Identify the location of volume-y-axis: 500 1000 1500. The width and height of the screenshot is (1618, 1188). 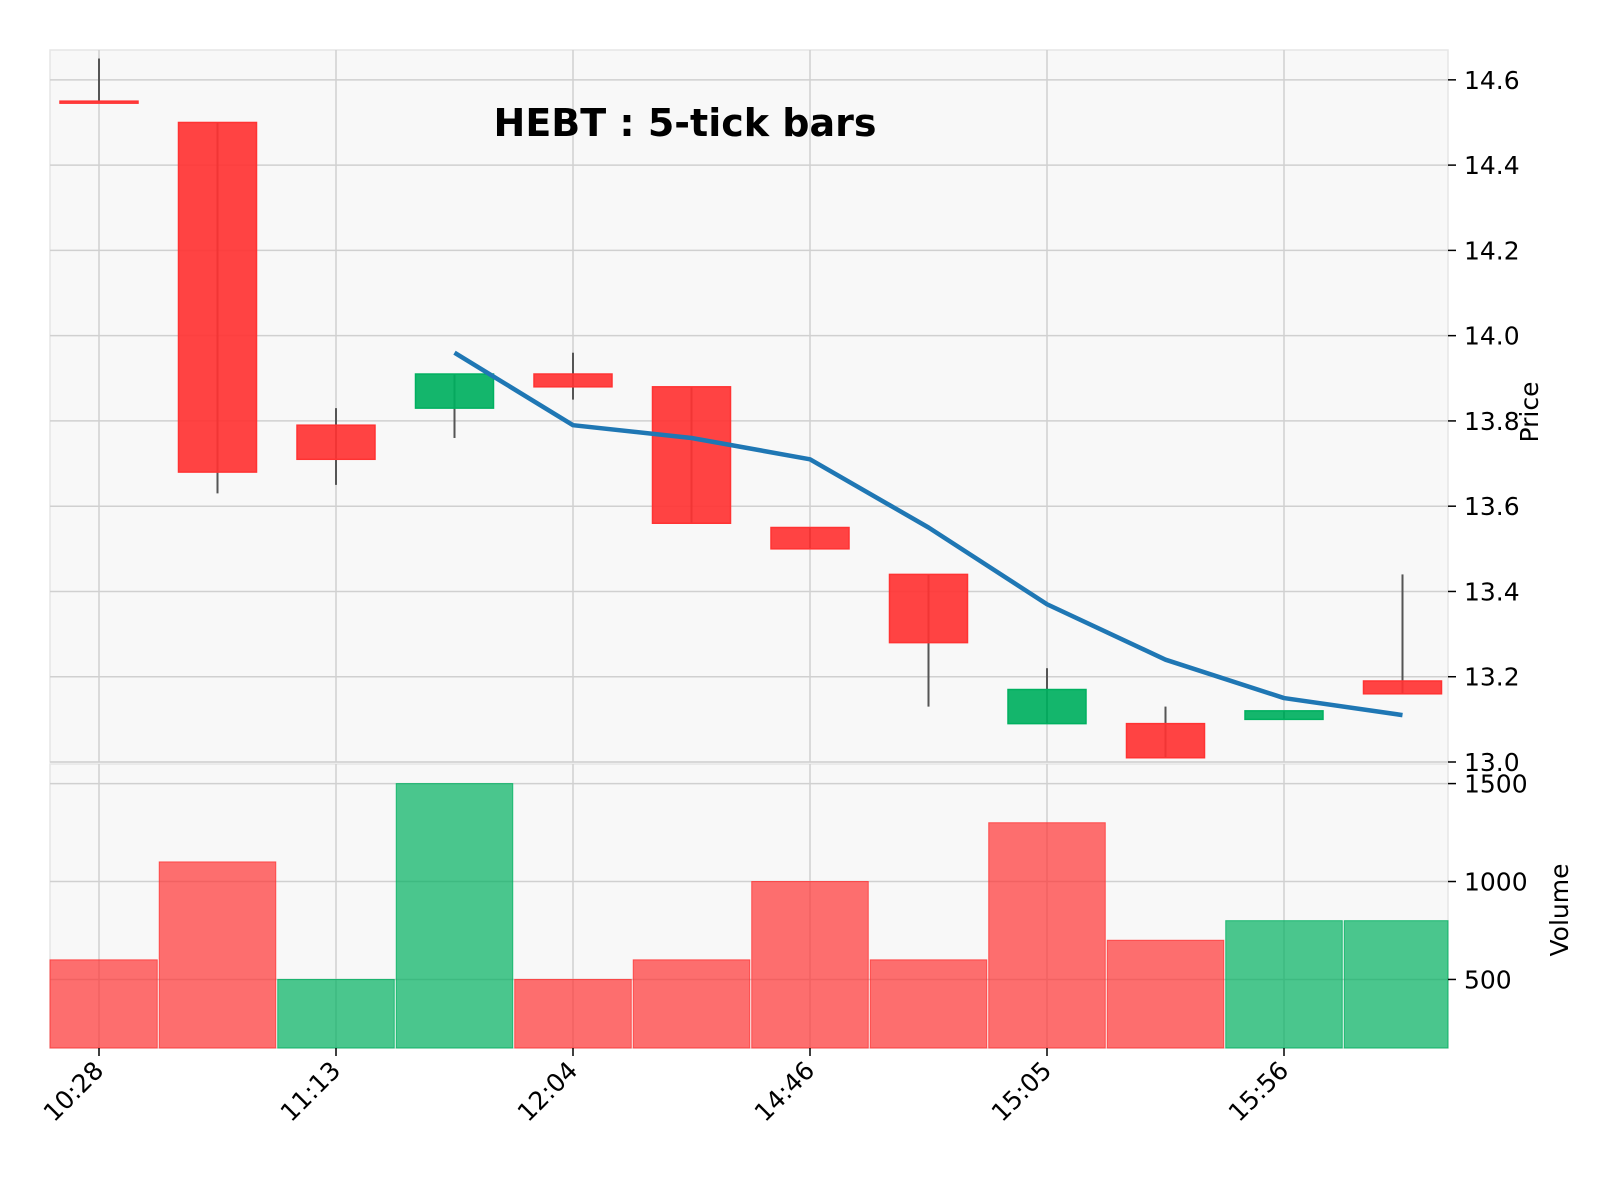
(1488, 882).